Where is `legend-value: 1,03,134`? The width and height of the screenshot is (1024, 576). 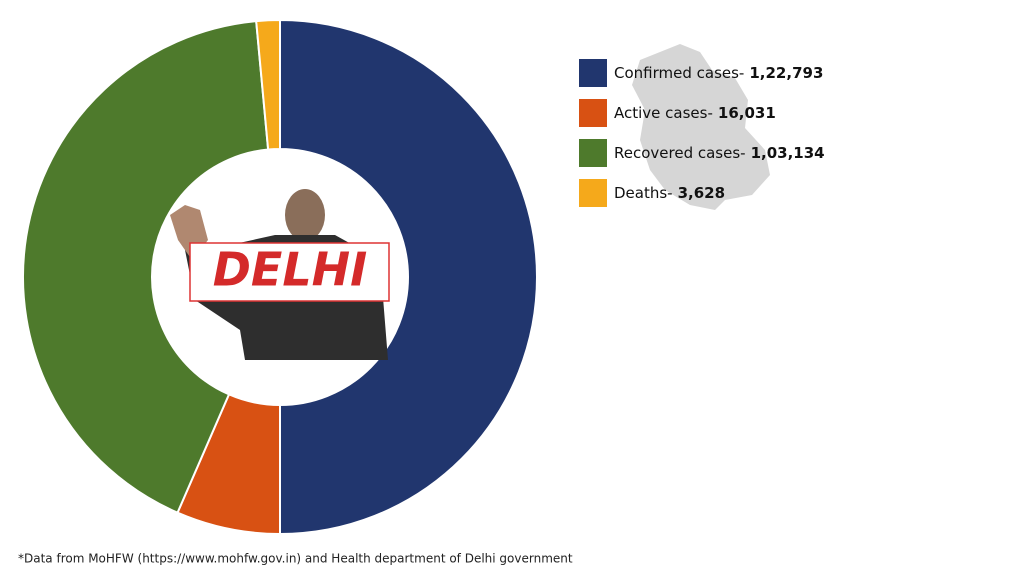
legend-value: 1,03,134 is located at coordinates (788, 153).